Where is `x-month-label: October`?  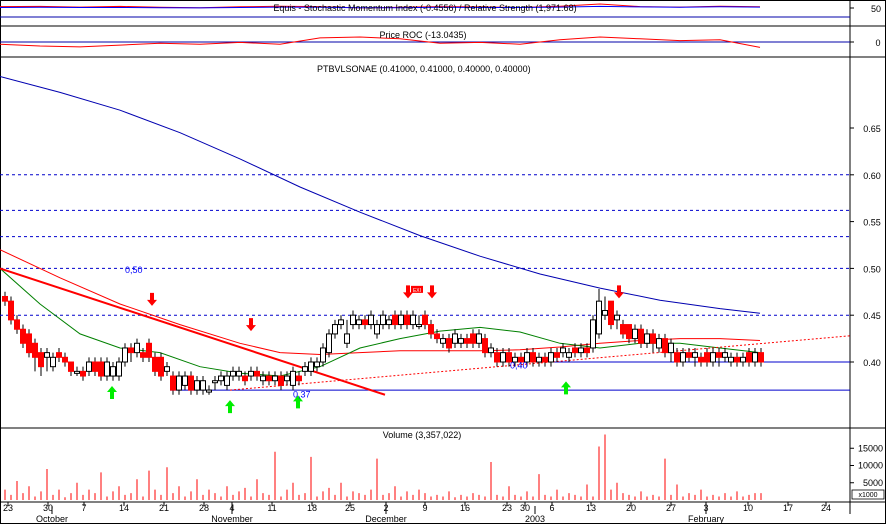 x-month-label: October is located at coordinates (52, 519).